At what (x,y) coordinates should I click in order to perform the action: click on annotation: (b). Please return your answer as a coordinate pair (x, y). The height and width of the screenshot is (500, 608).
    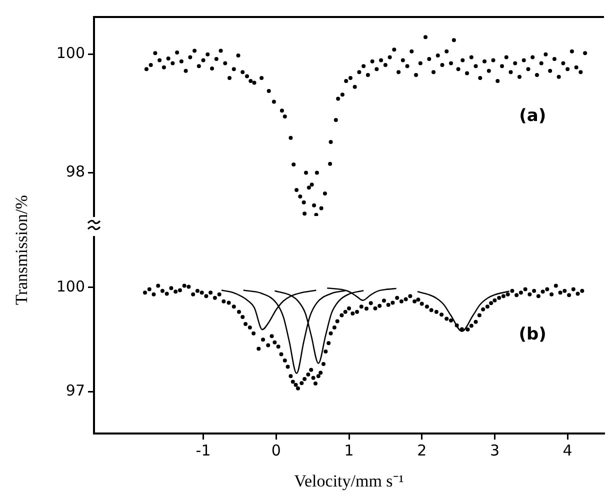
    Looking at the image, I should click on (532, 334).